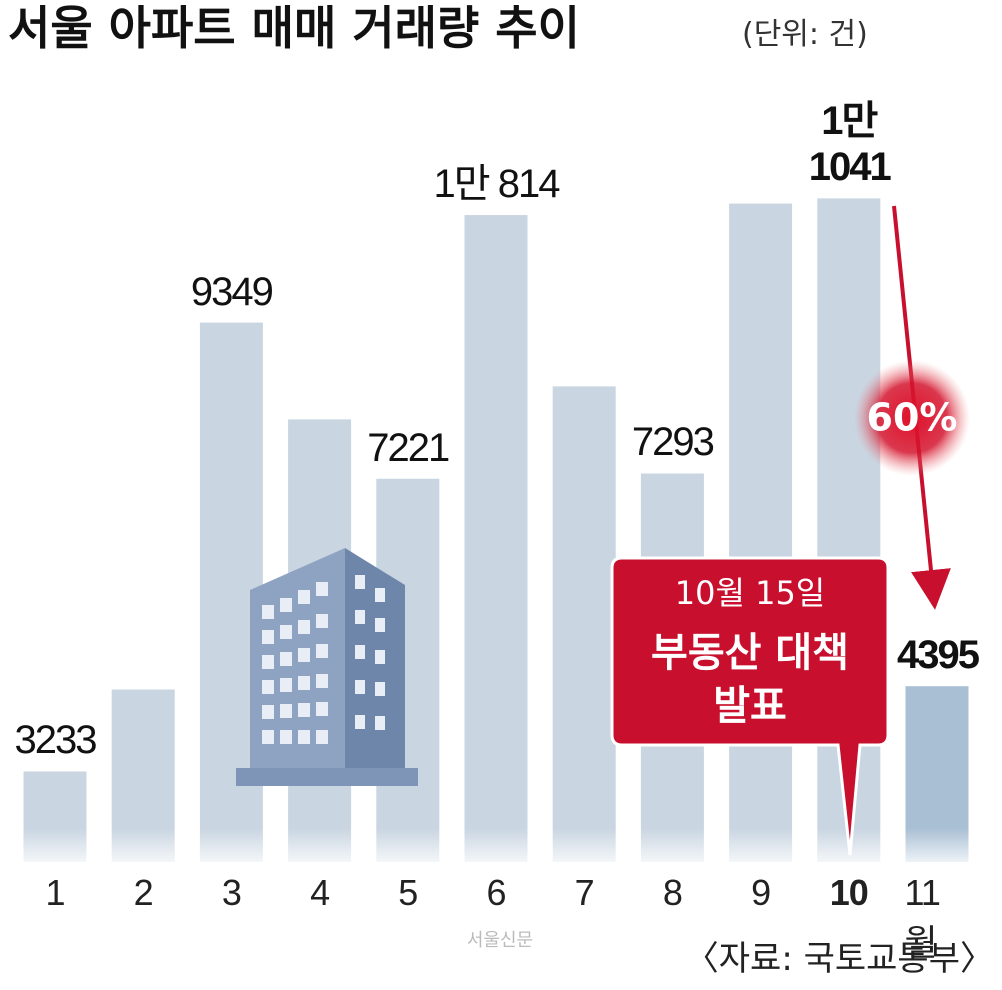  What do you see at coordinates (938, 655) in the screenshot?
I see `value-label: 4395` at bounding box center [938, 655].